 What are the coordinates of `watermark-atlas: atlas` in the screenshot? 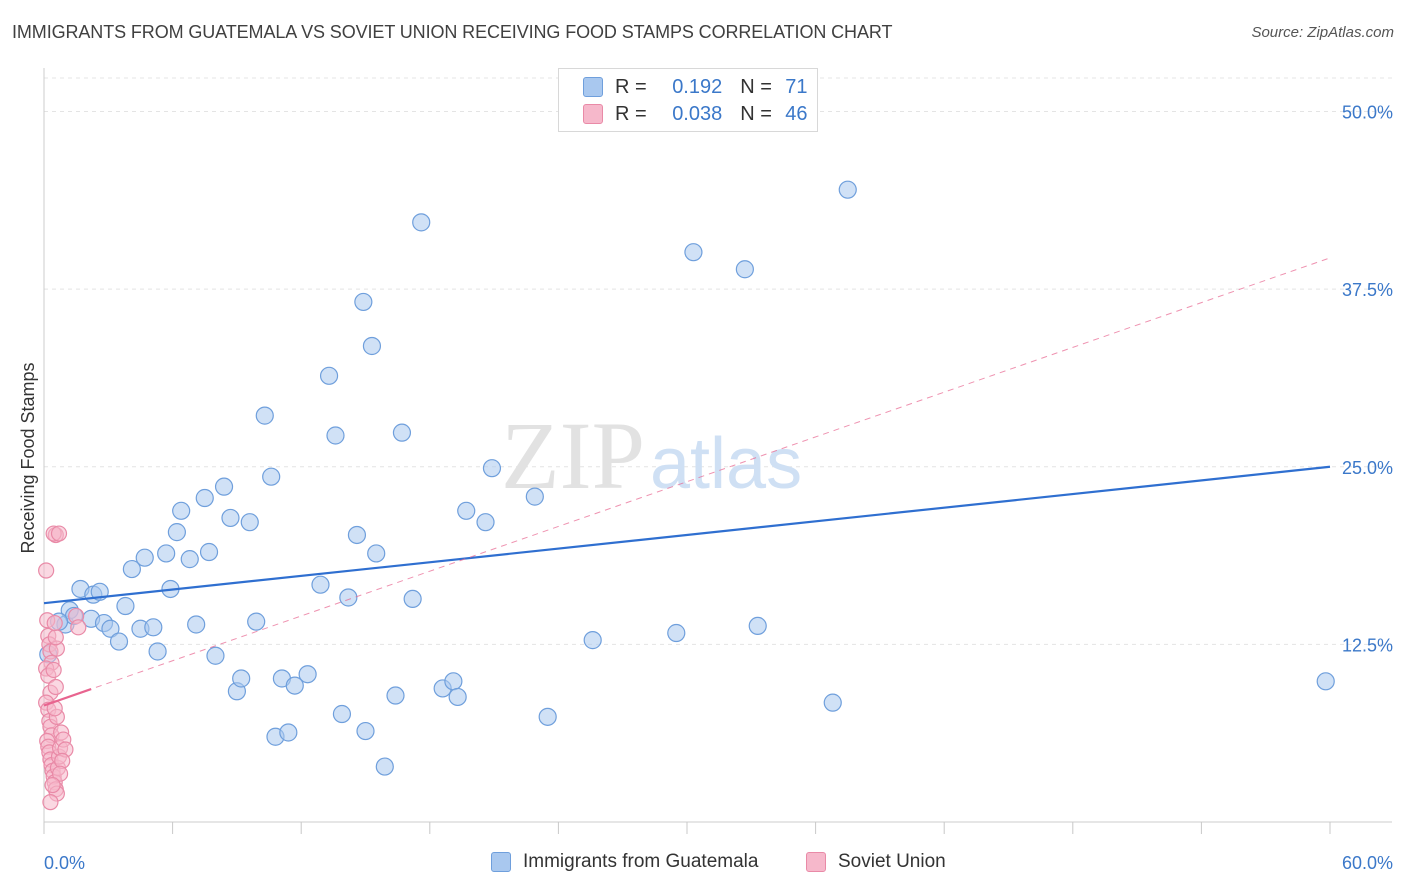 It's located at (726, 464).